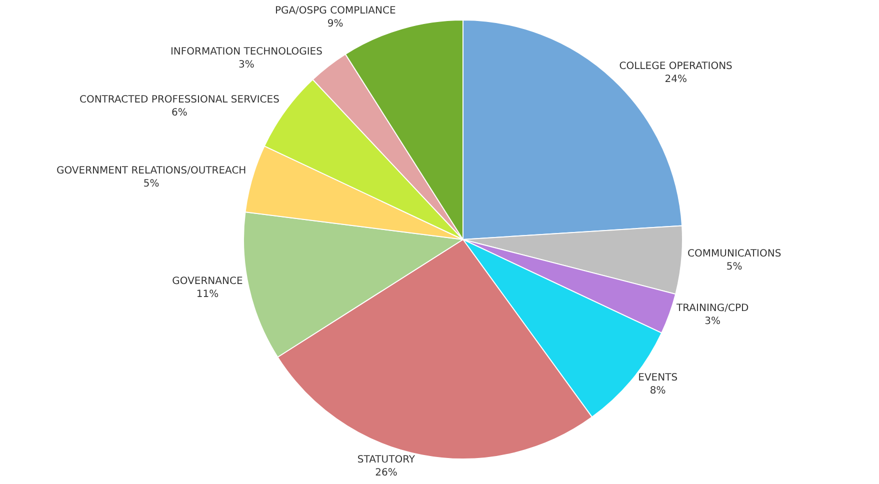 This screenshot has height=484, width=879. What do you see at coordinates (246, 52) in the screenshot?
I see `slice-label: INFORMATION TECHNOLOGIES` at bounding box center [246, 52].